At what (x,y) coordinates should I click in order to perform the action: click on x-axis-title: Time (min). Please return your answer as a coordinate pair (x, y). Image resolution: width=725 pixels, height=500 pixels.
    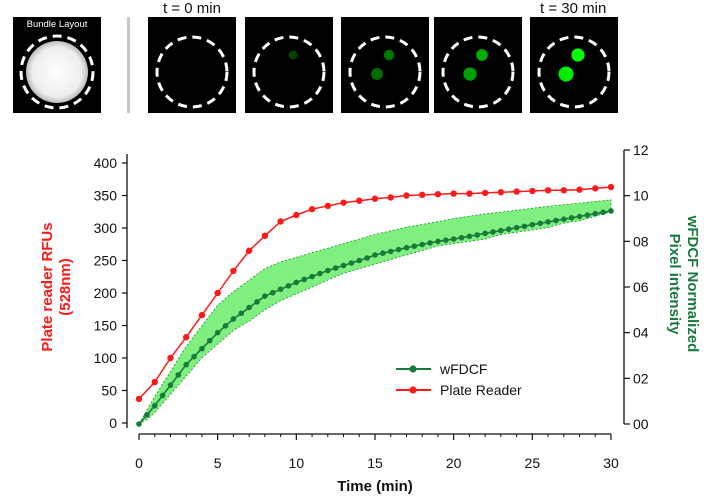
    Looking at the image, I should click on (375, 486).